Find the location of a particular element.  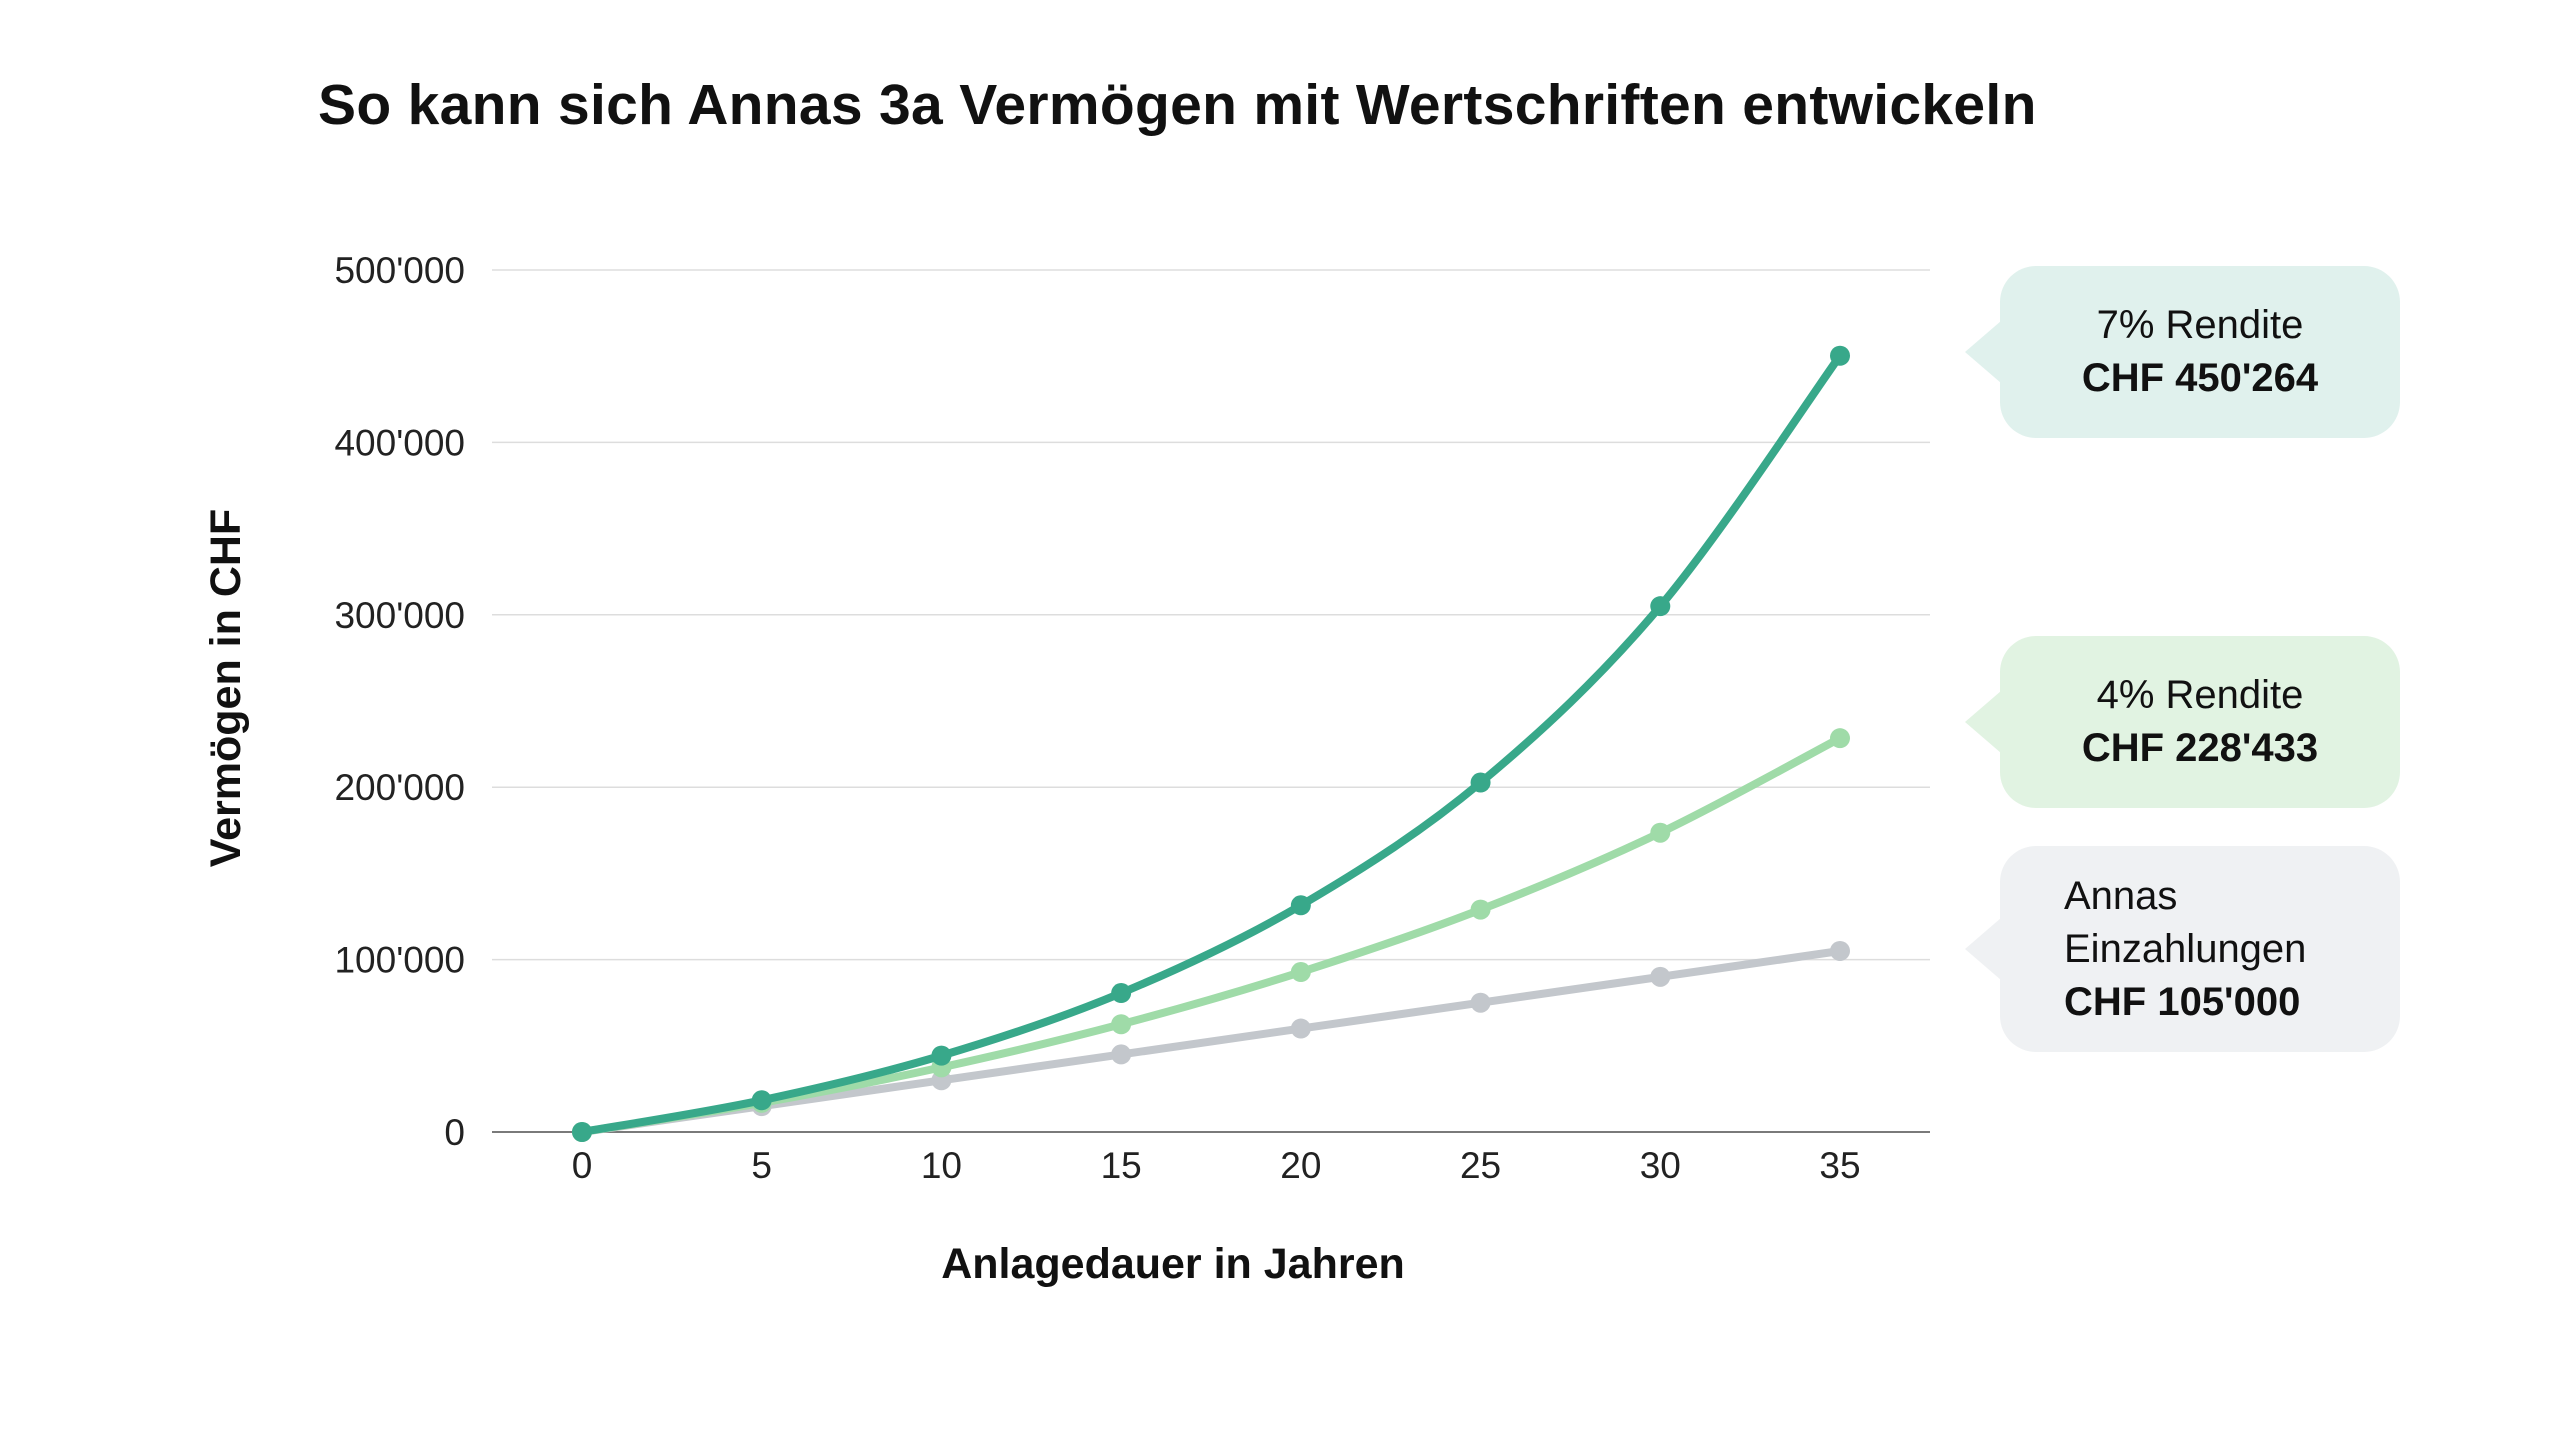

x-tick-label: 25 is located at coordinates (1480, 1165).